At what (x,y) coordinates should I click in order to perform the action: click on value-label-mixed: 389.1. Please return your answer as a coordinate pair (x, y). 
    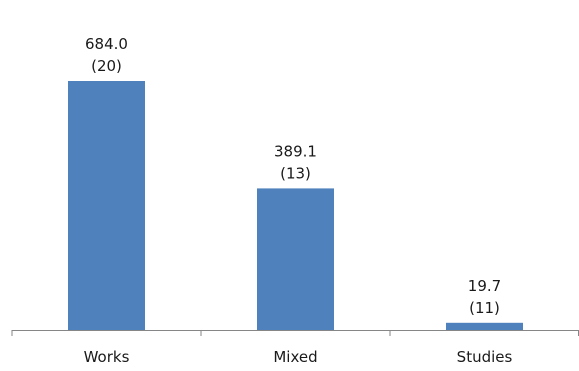
    Looking at the image, I should click on (295, 151).